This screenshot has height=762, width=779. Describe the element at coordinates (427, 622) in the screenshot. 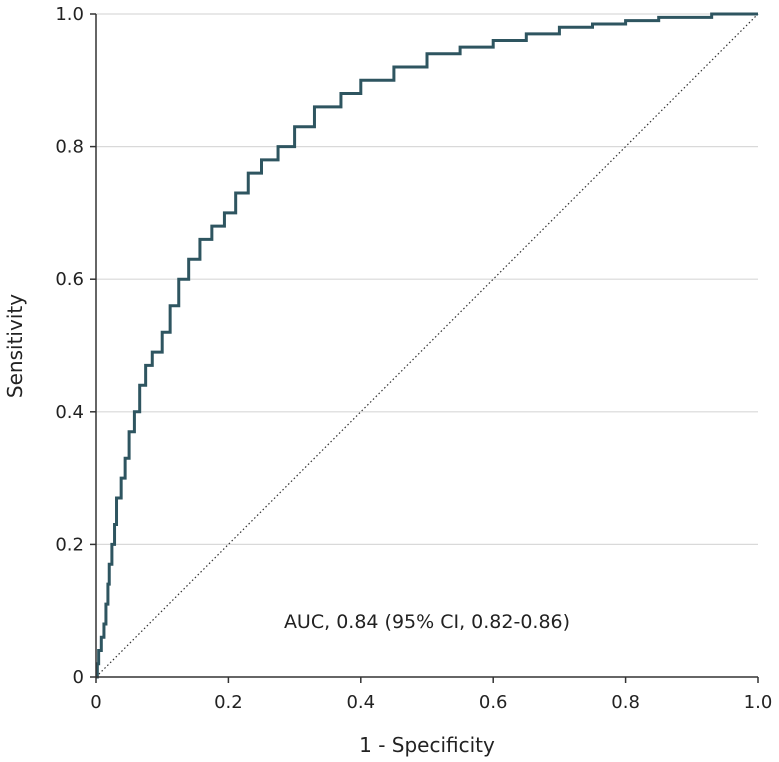

I see `auc-annotation: AUC, 0.84 (95% CI, 0.82-0.86)` at that location.